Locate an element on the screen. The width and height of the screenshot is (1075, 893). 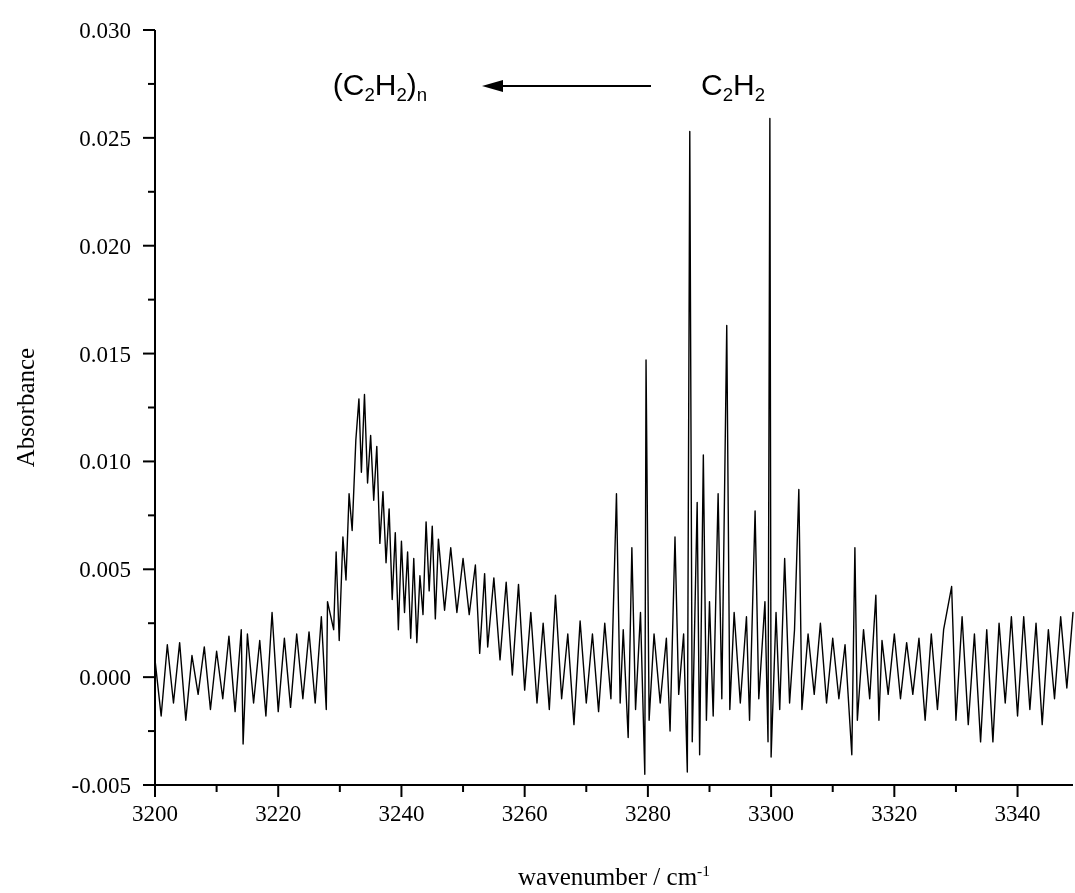
x-tick-label: 3200 is located at coordinates (155, 813).